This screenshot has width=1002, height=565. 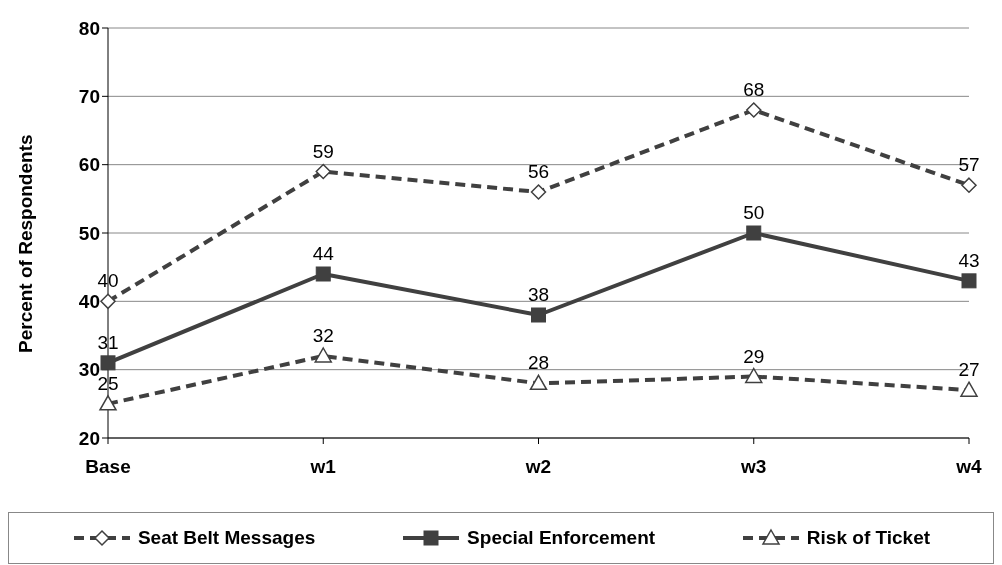 I want to click on y-axis-title: Percent of Respondents, so click(x=25, y=243).